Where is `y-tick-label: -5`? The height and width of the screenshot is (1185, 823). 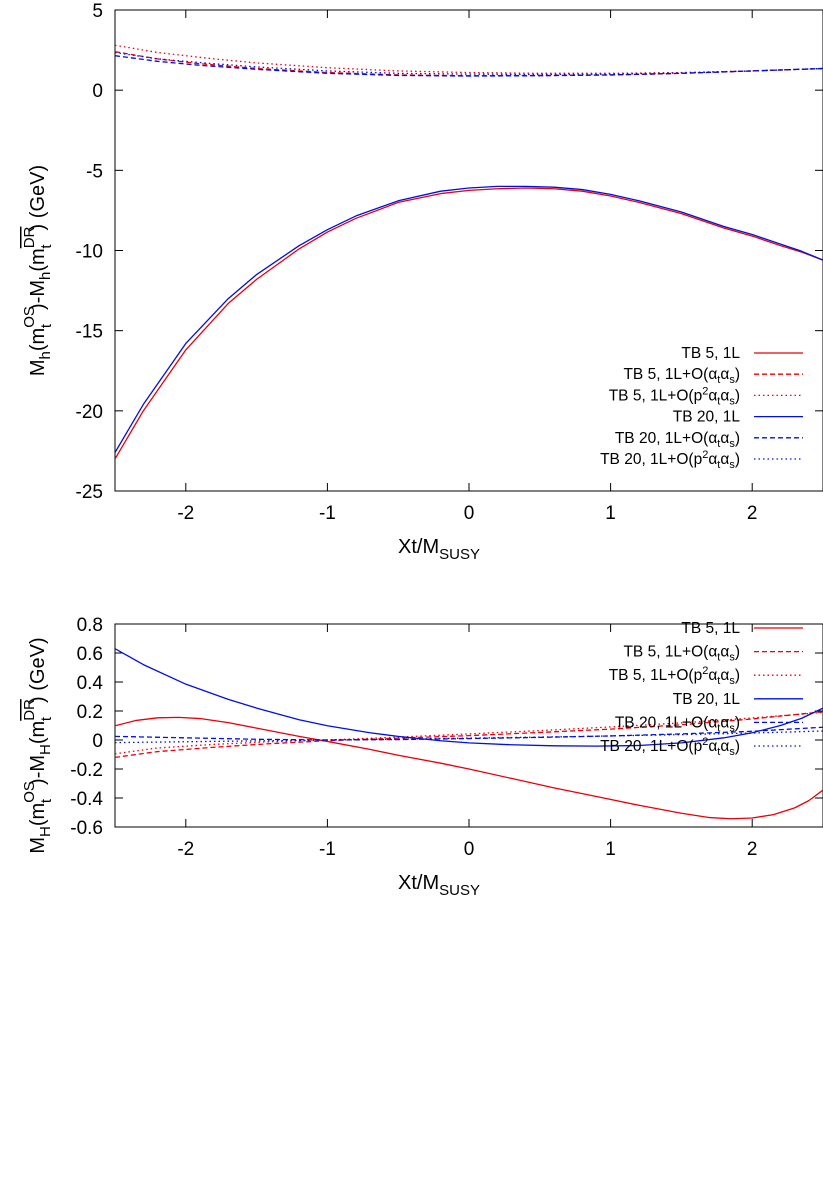
y-tick-label: -5 is located at coordinates (94, 171).